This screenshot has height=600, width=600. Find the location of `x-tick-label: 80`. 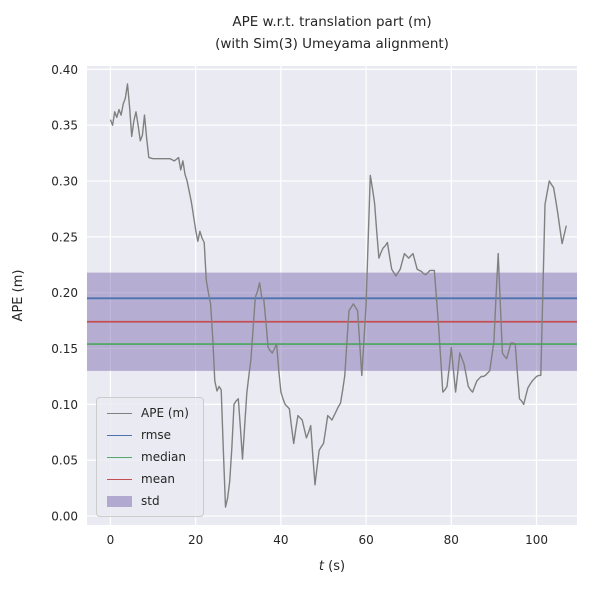

x-tick-label: 80 is located at coordinates (451, 540).